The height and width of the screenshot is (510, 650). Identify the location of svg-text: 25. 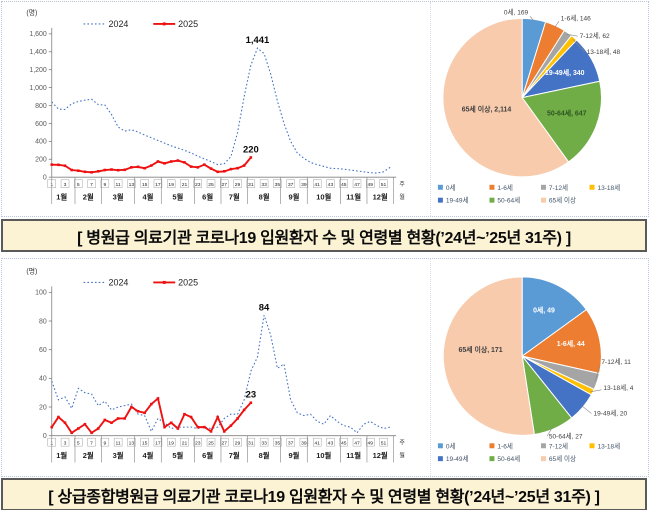
(211, 185).